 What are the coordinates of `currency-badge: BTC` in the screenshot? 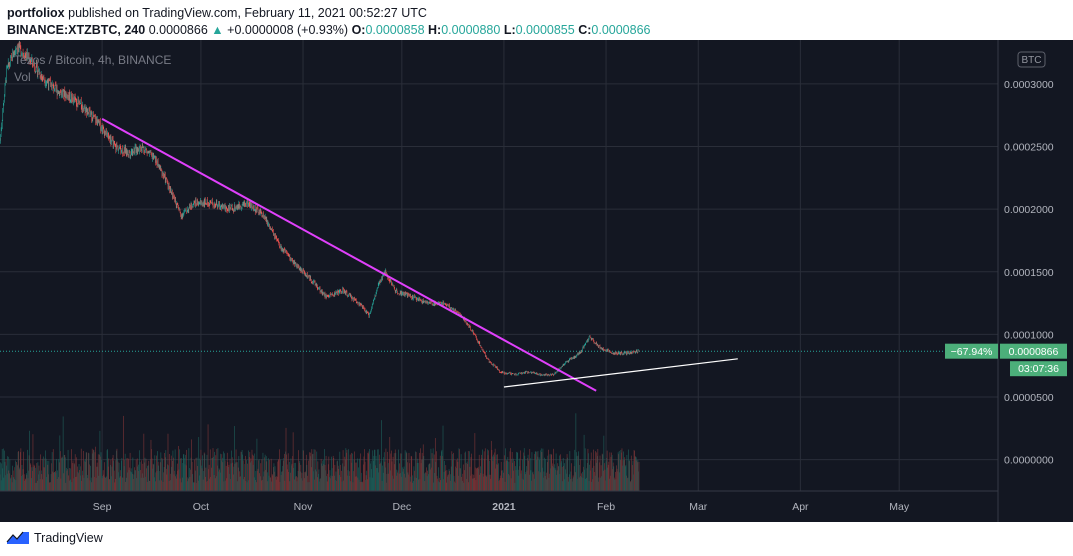 It's located at (1031, 59).